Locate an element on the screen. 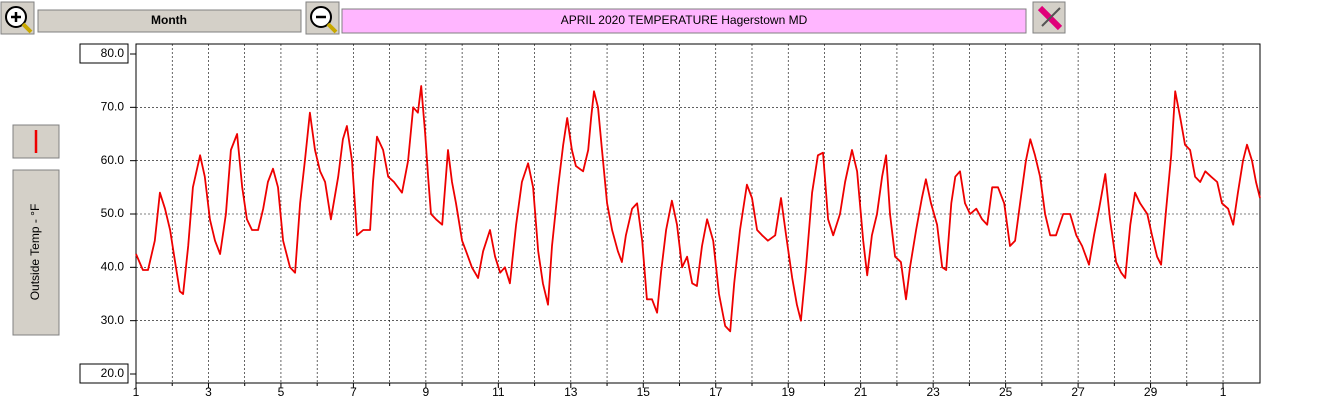 The width and height of the screenshot is (1339, 403). y-tick-label: 40.0 is located at coordinates (113, 267).